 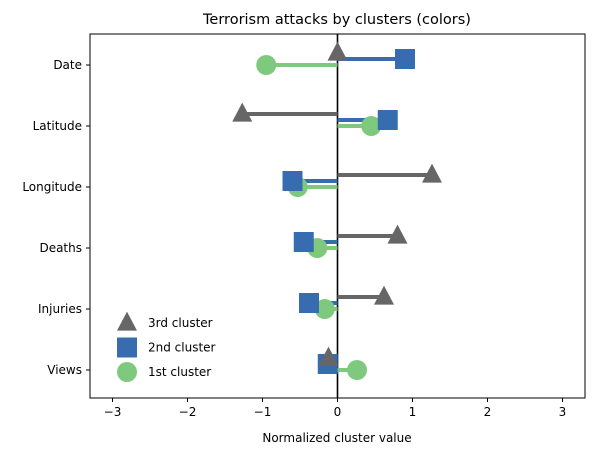 I want to click on legend-label: 1st cluster, so click(x=179, y=372).